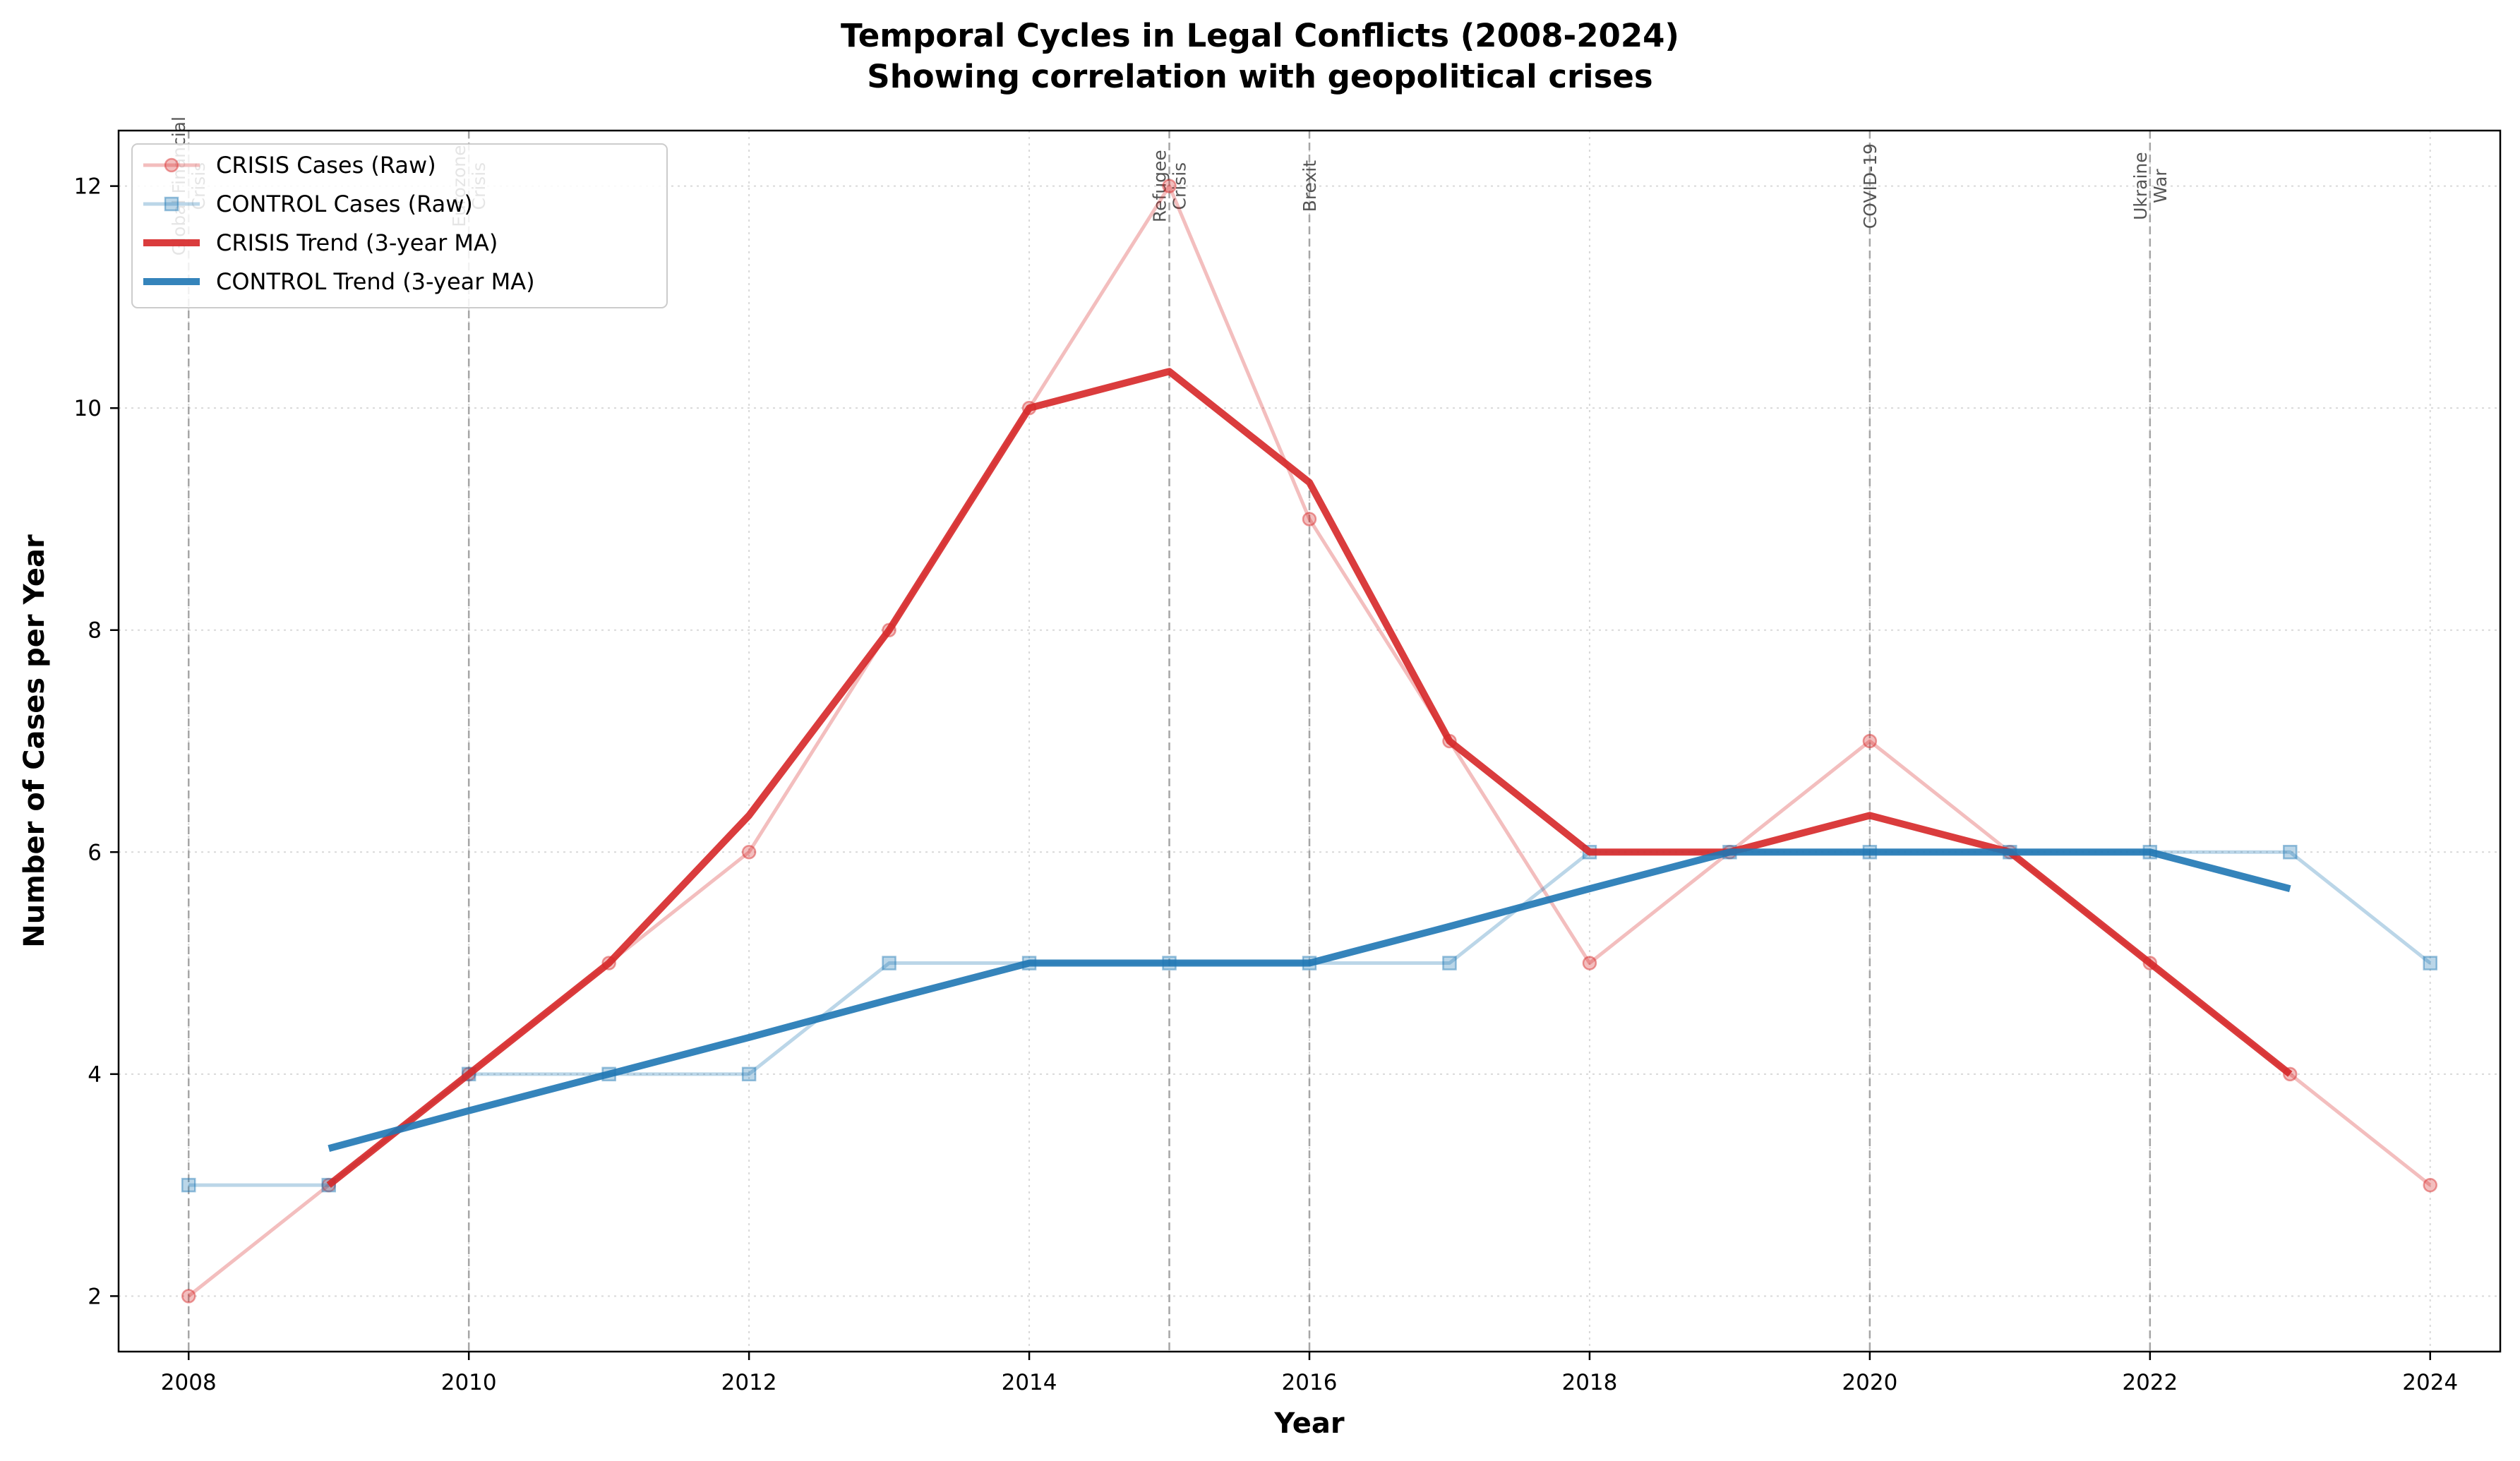 The image size is (2520, 1461). I want to click on x-tick-label: 2014, so click(1030, 1382).